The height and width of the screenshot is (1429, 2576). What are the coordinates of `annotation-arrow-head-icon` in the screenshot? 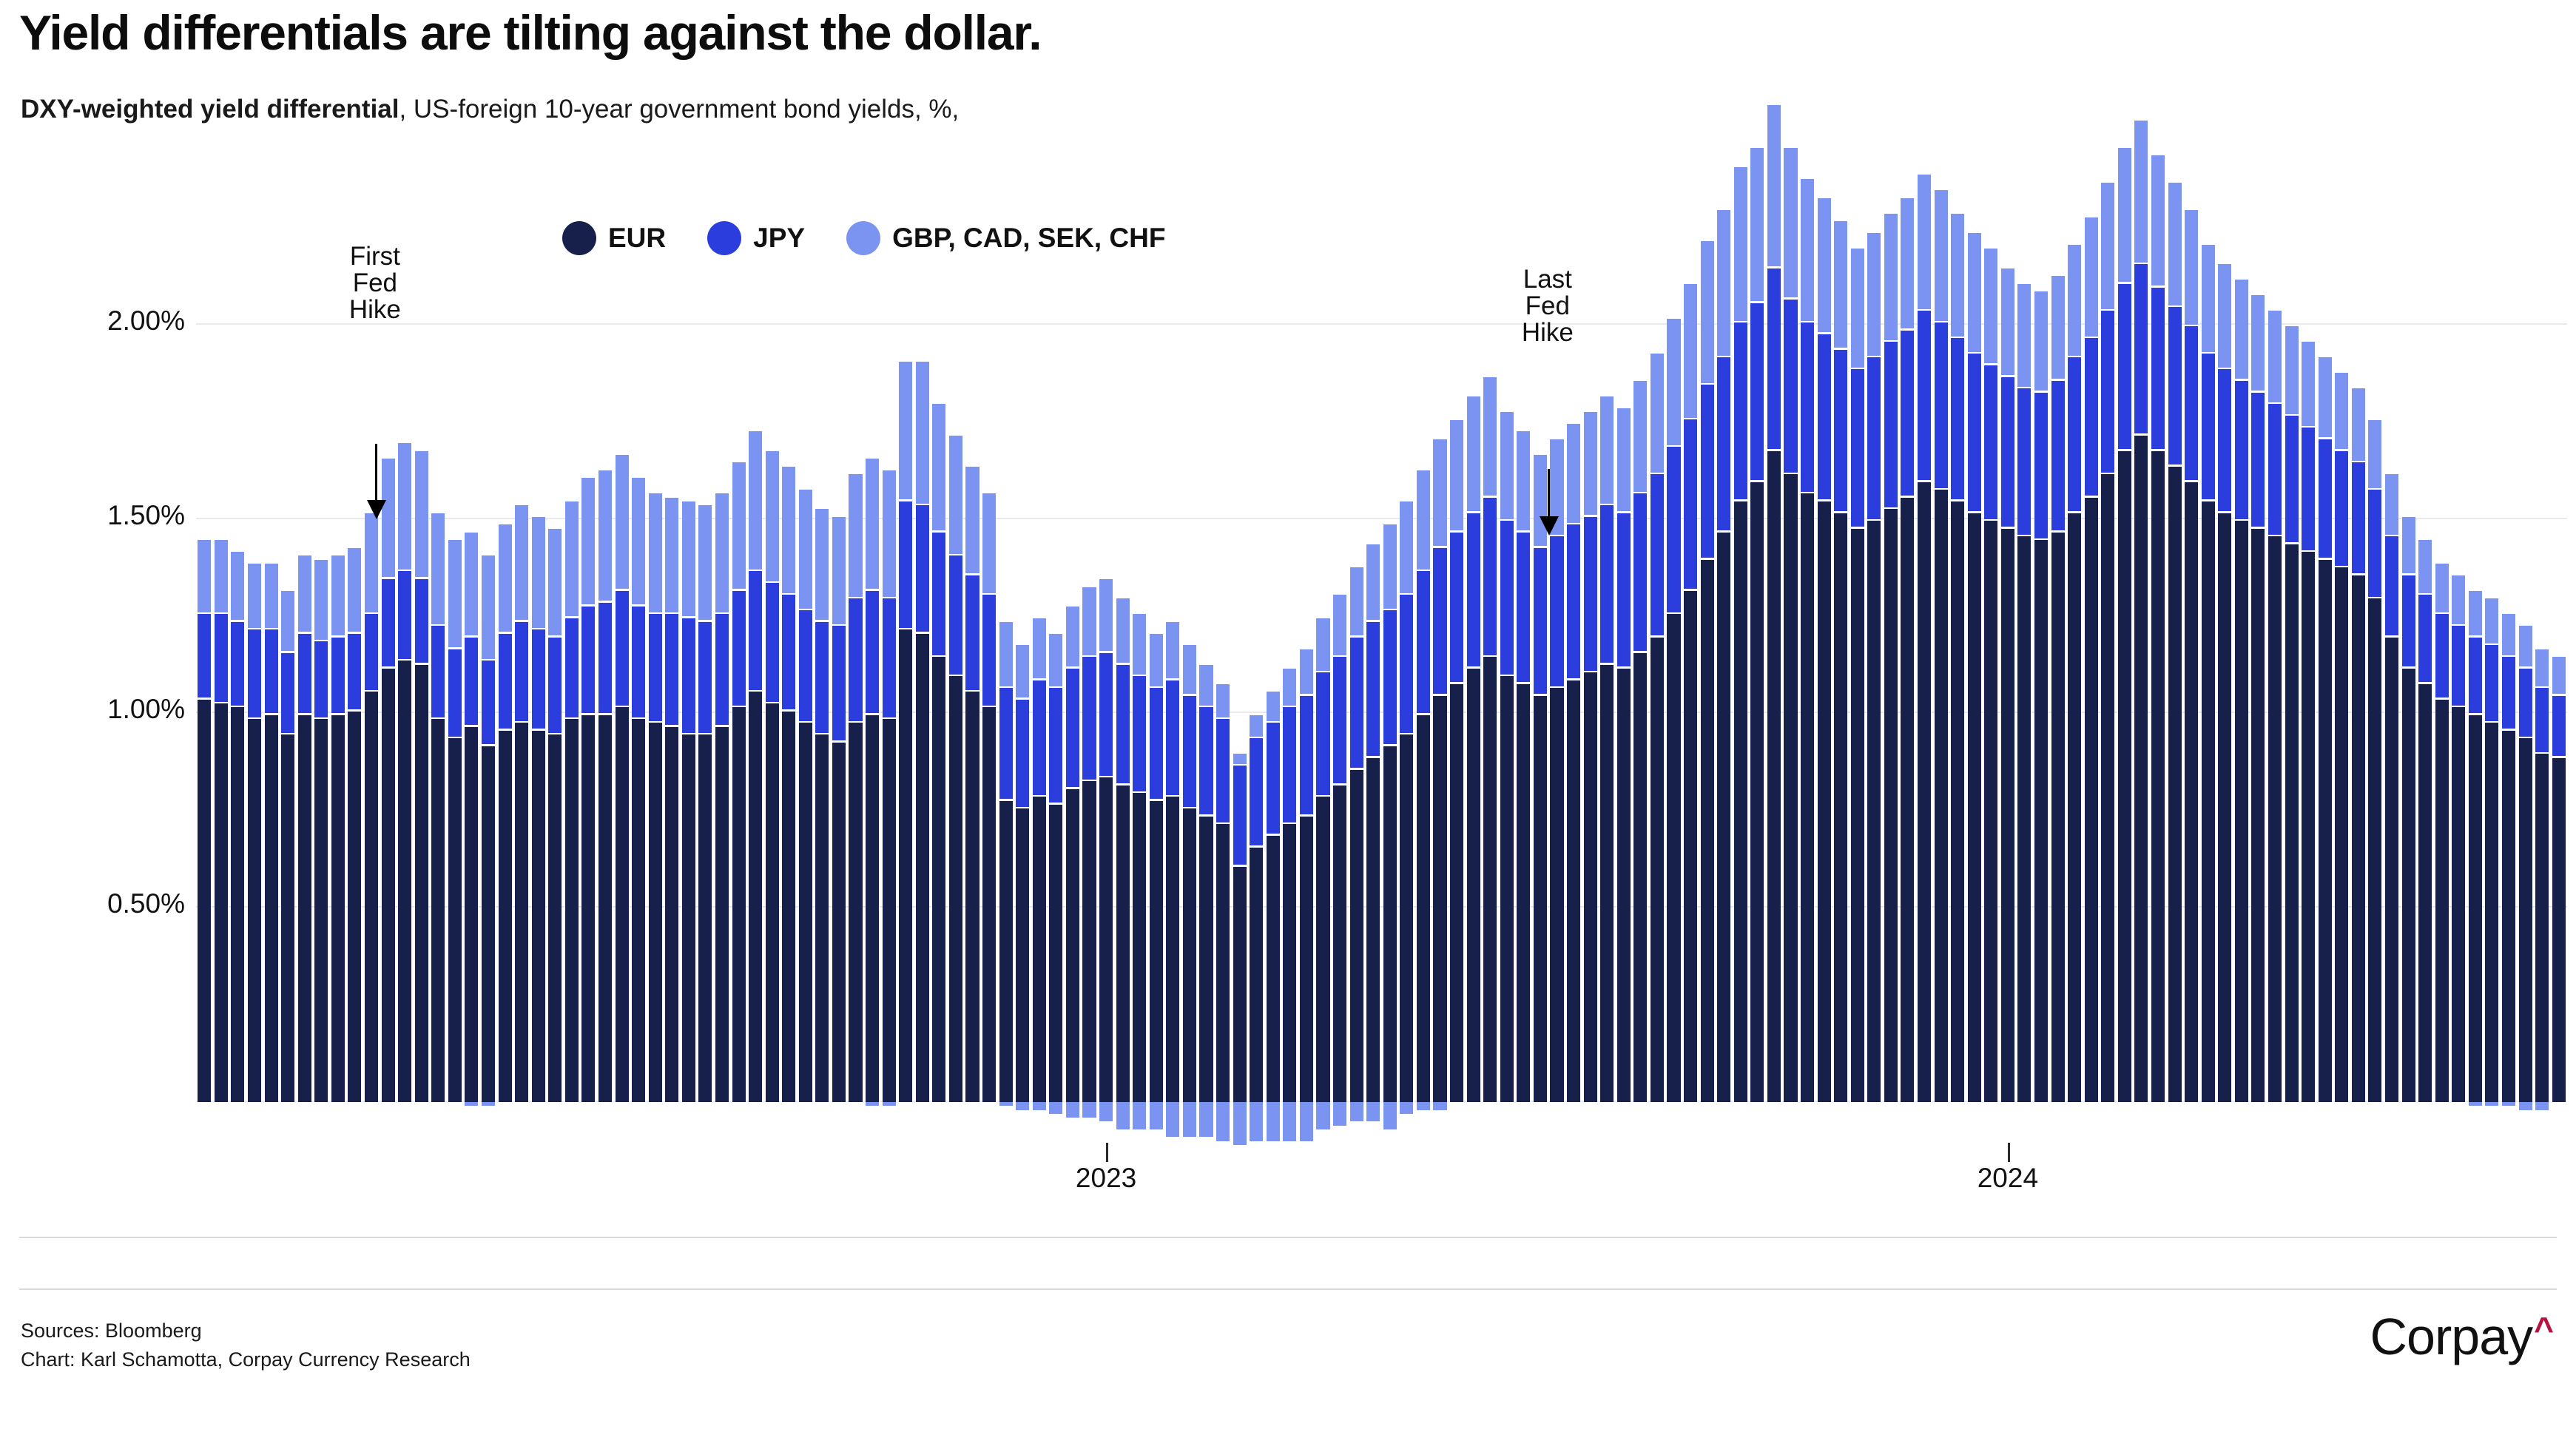 It's located at (1549, 526).